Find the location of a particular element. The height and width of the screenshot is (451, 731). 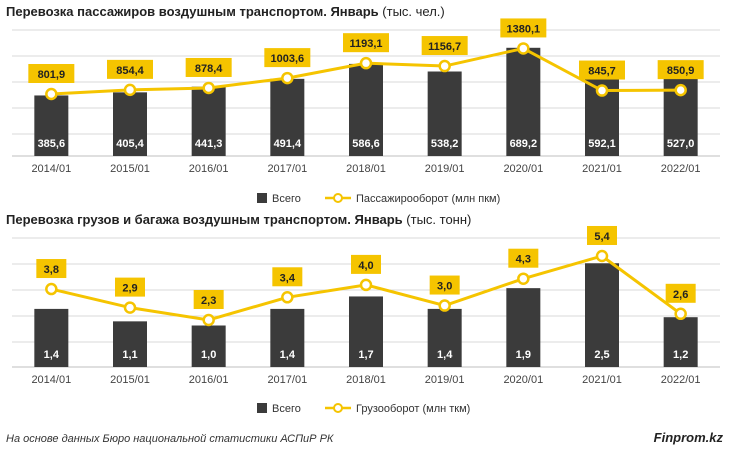

line-value-label: 3,4 is located at coordinates (288, 278).